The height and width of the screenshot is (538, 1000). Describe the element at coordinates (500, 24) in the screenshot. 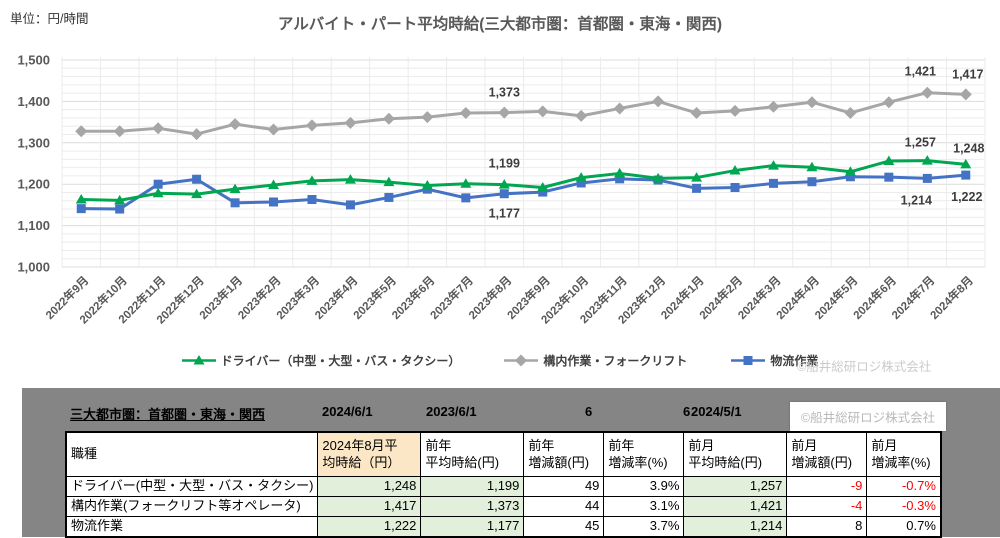

I see `chart-title: アルバイト・パート平均時給(三大都市圏：首都圏・東海・関西)` at that location.